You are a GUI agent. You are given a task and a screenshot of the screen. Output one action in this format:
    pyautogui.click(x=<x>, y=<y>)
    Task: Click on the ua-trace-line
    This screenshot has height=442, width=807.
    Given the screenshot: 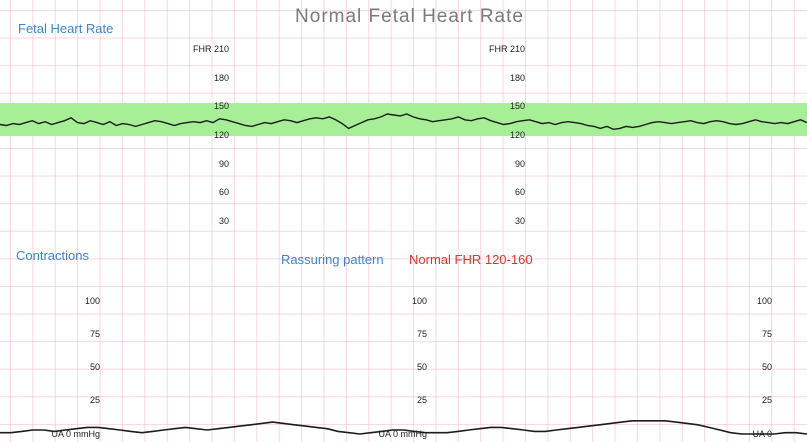 What is the action you would take?
    pyautogui.click(x=403, y=427)
    